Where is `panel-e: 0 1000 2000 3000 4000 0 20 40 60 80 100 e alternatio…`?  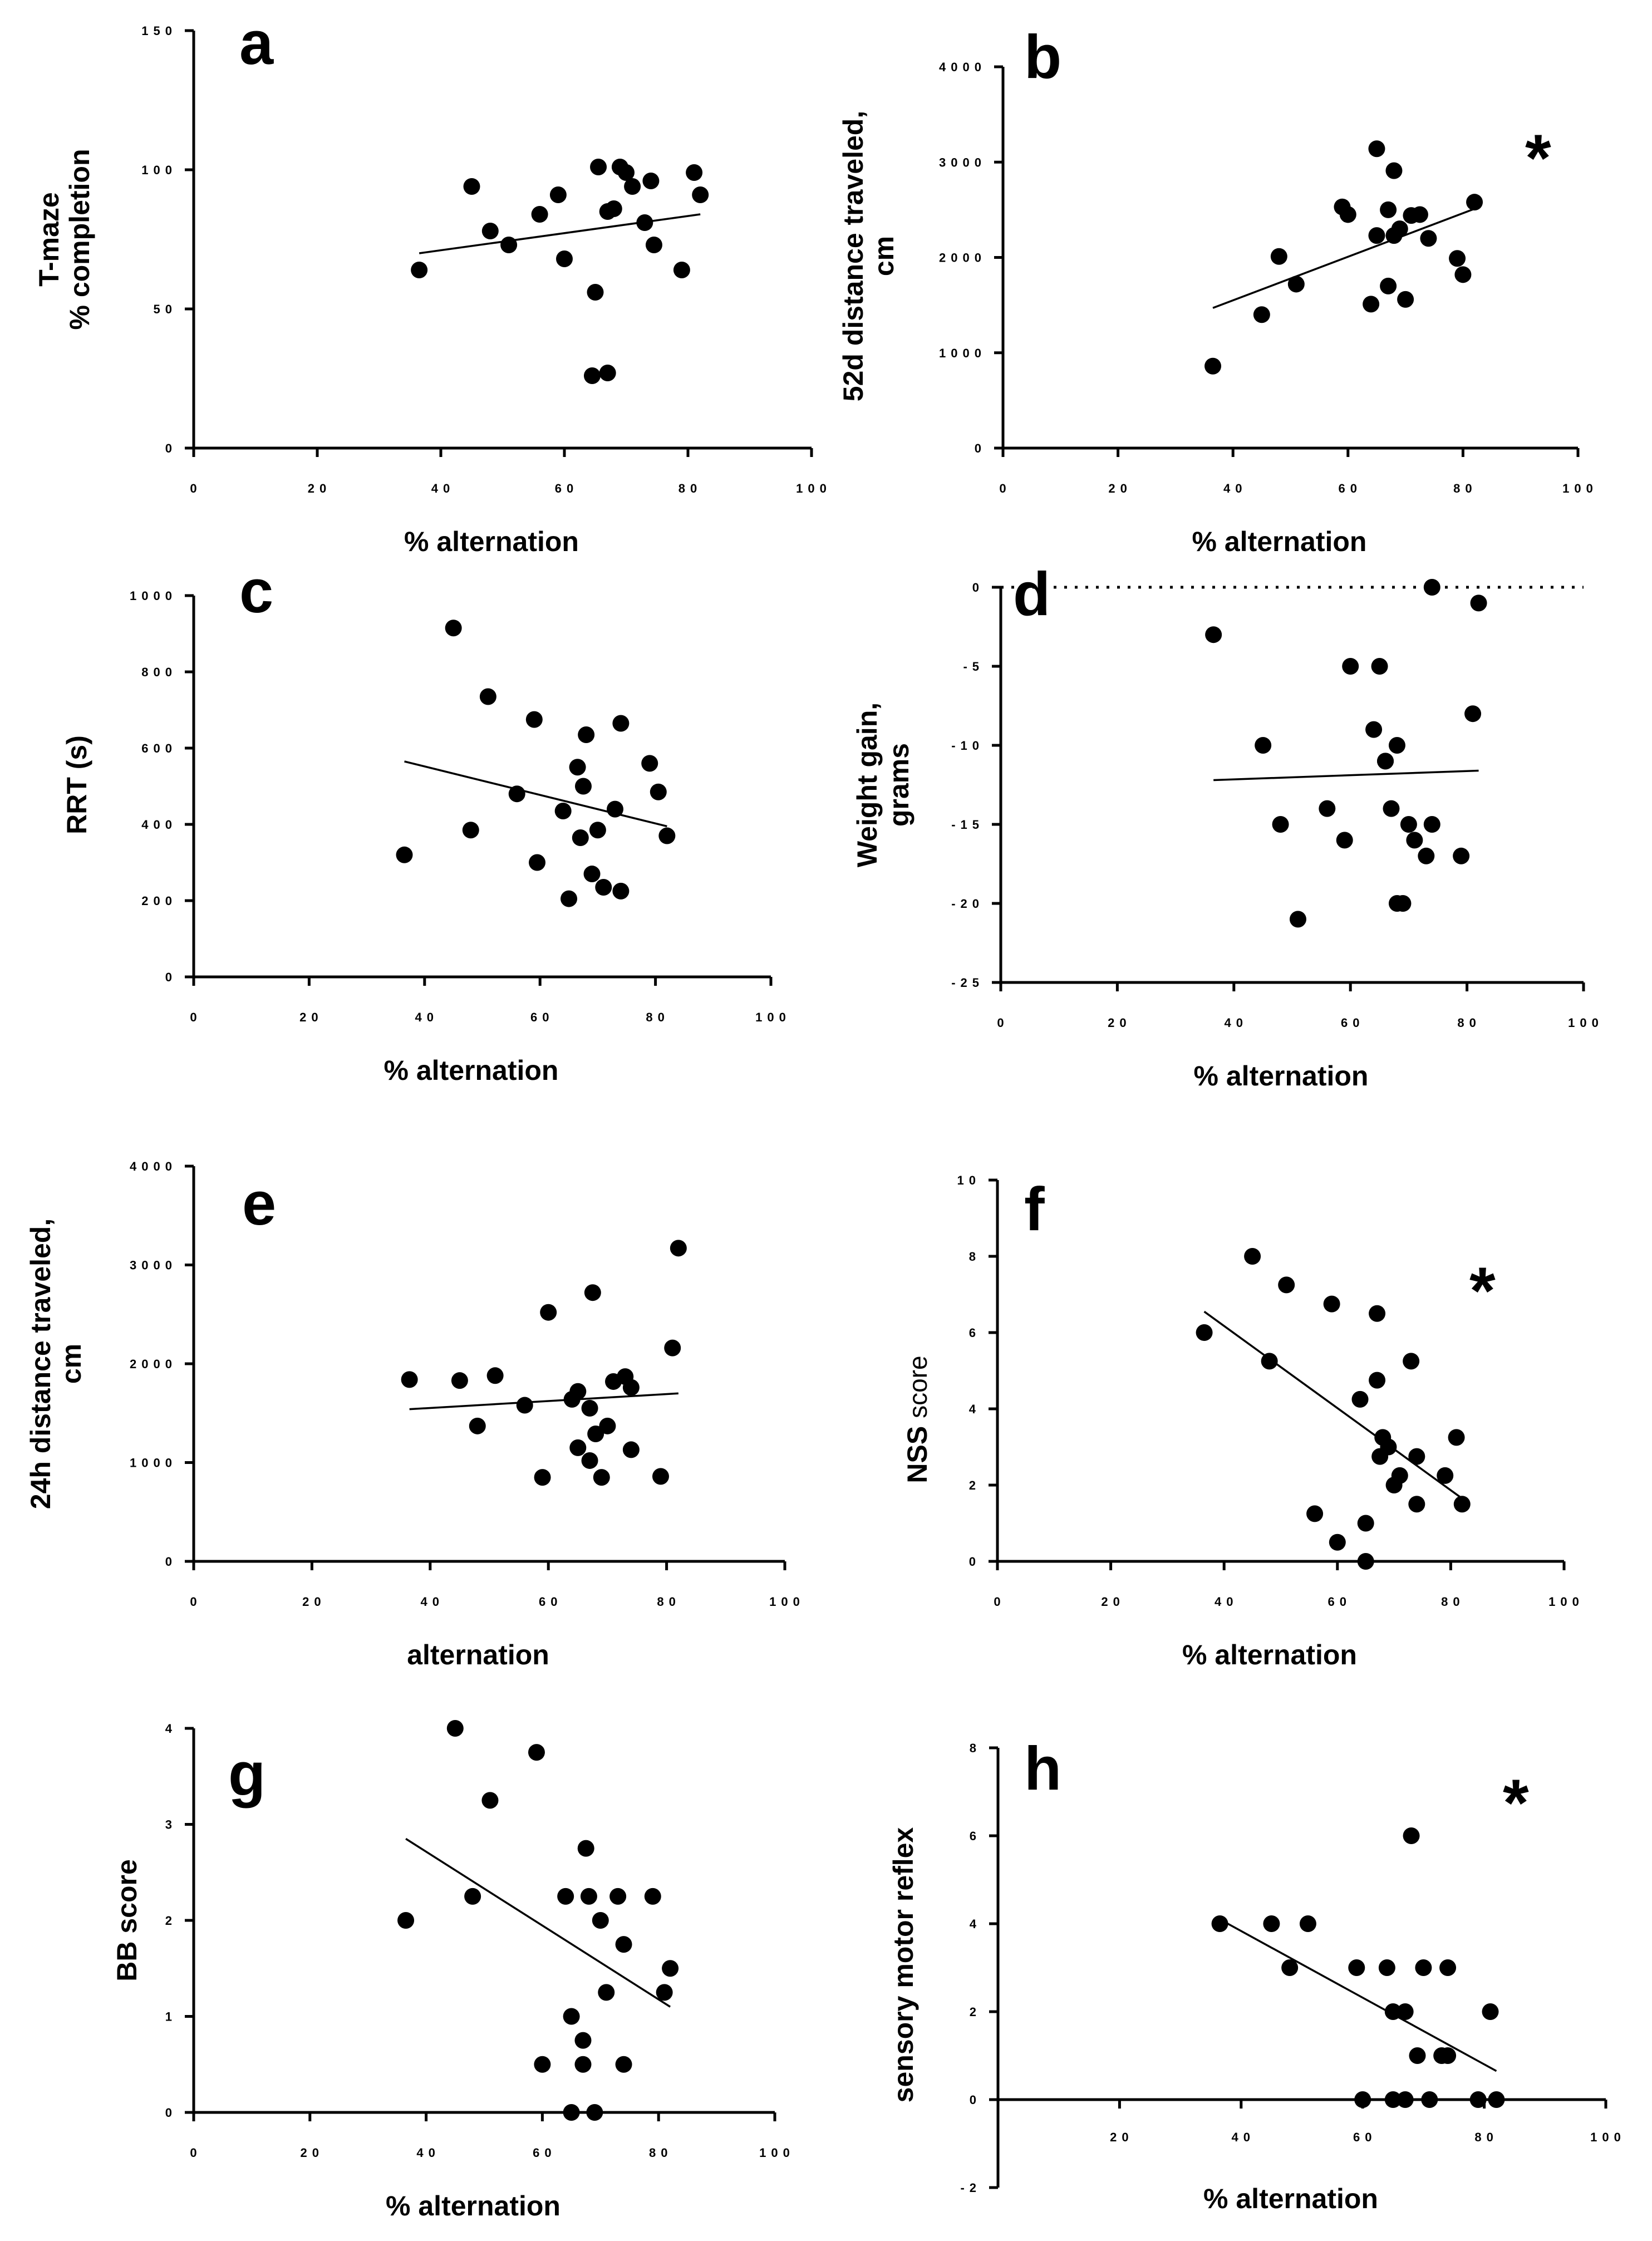 panel-e: 0 1000 2000 3000 4000 0 20 40 60 80 100 e alternatio… is located at coordinates (415, 1414).